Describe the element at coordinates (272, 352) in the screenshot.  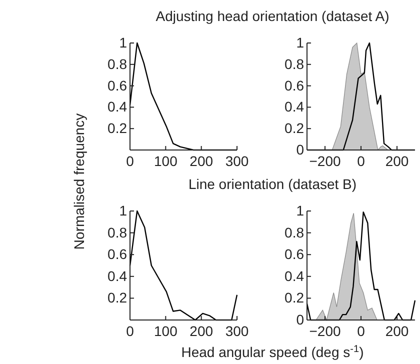
I see `x-axis-title: Head angular speed (deg s$^{-1}$)` at that location.